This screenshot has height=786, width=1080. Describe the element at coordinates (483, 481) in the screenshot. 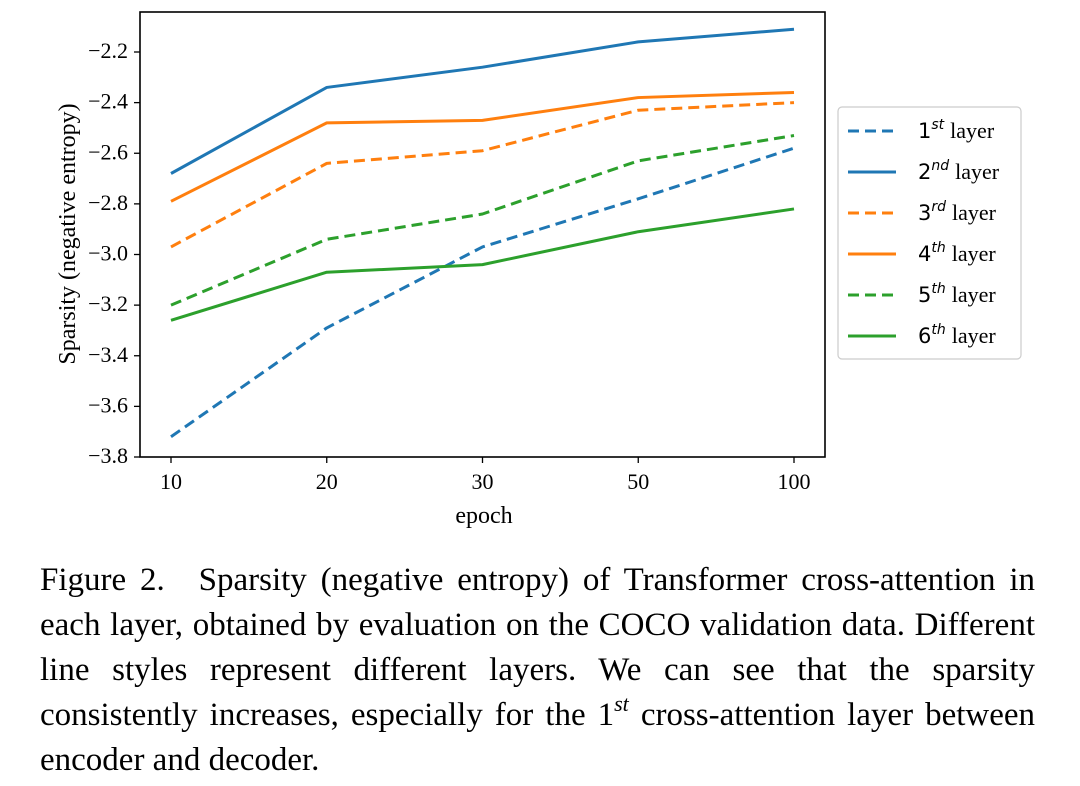

I see `x-tick-label: 30` at that location.